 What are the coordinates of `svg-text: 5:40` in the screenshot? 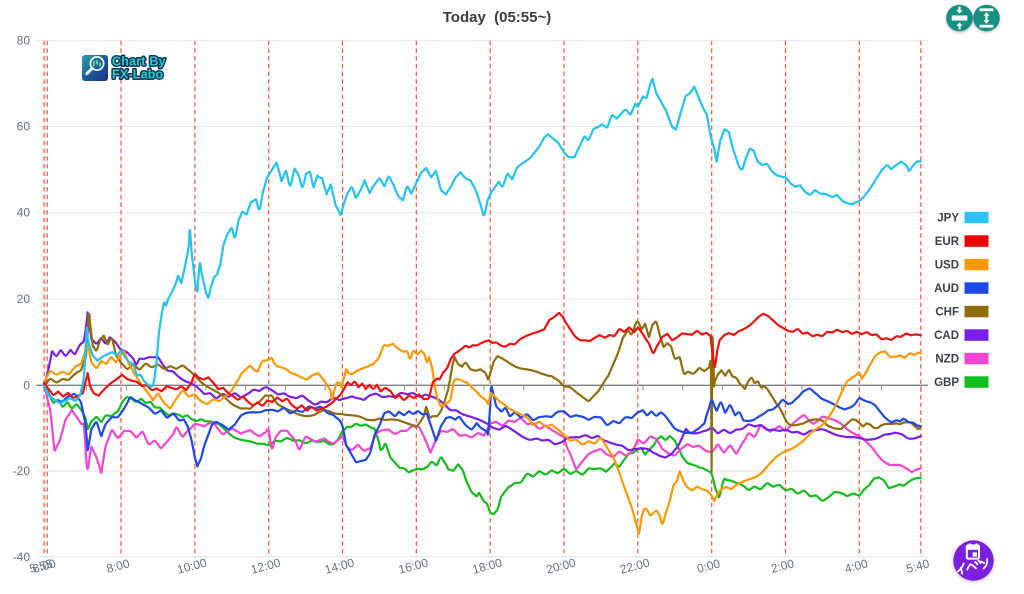 It's located at (918, 566).